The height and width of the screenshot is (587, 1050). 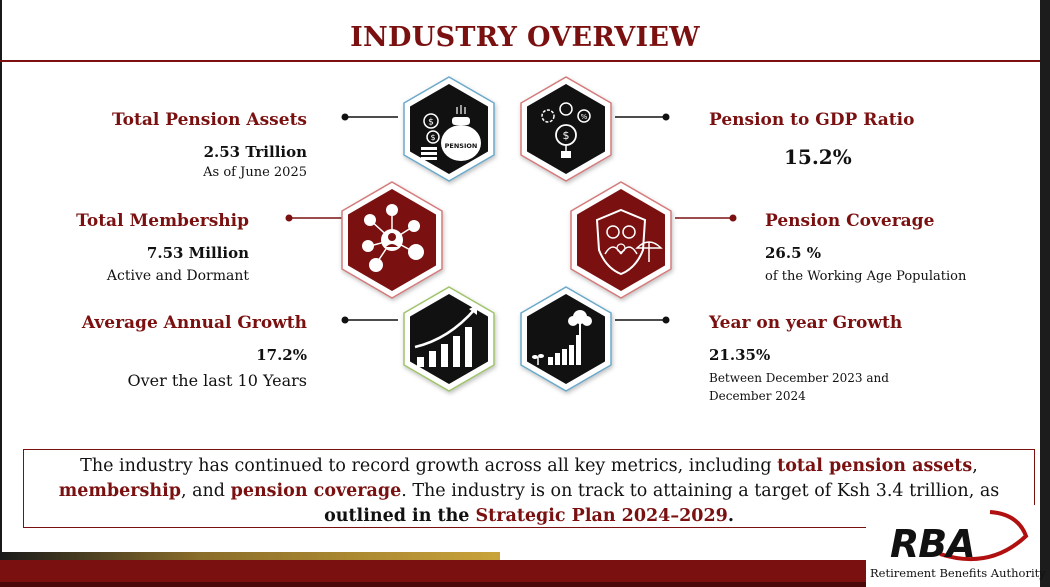 What do you see at coordinates (250, 556) in the screenshot?
I see `footer-gold-stripe` at bounding box center [250, 556].